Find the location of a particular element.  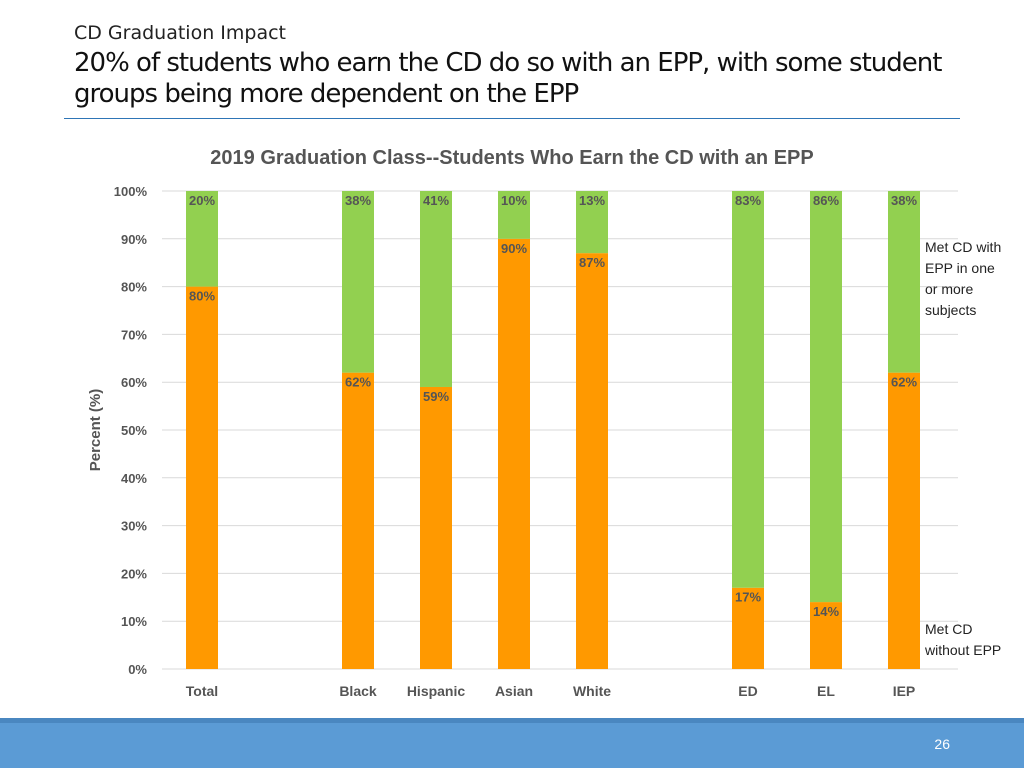

data-label: 10% is located at coordinates (514, 200).